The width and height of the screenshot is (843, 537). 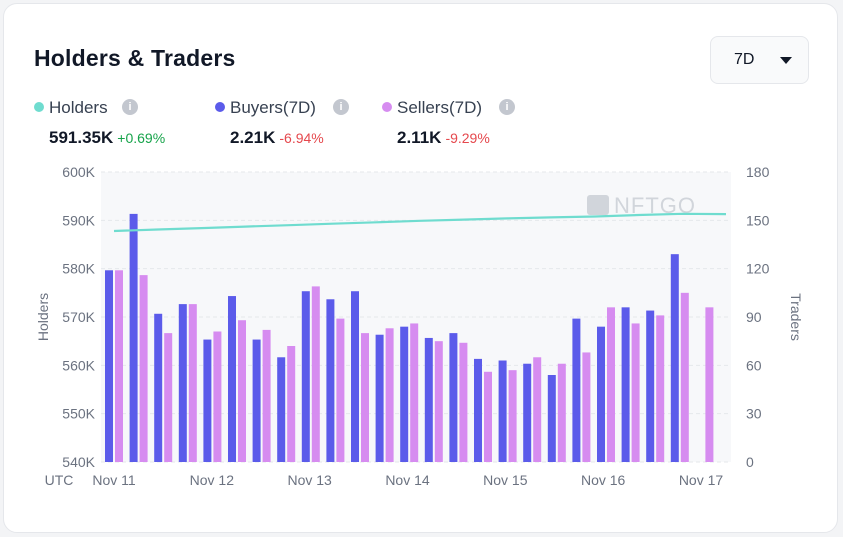 I want to click on buyers-stat: 2.21K -6.94%, so click(x=277, y=138).